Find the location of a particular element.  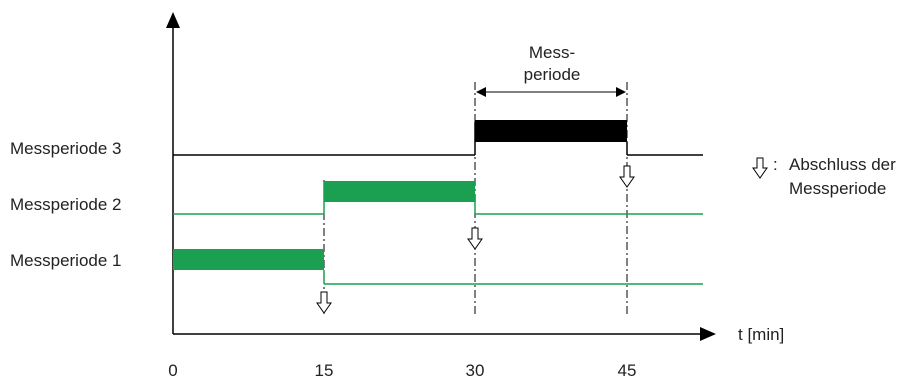

x-axis-arrow-icon is located at coordinates (708, 334).